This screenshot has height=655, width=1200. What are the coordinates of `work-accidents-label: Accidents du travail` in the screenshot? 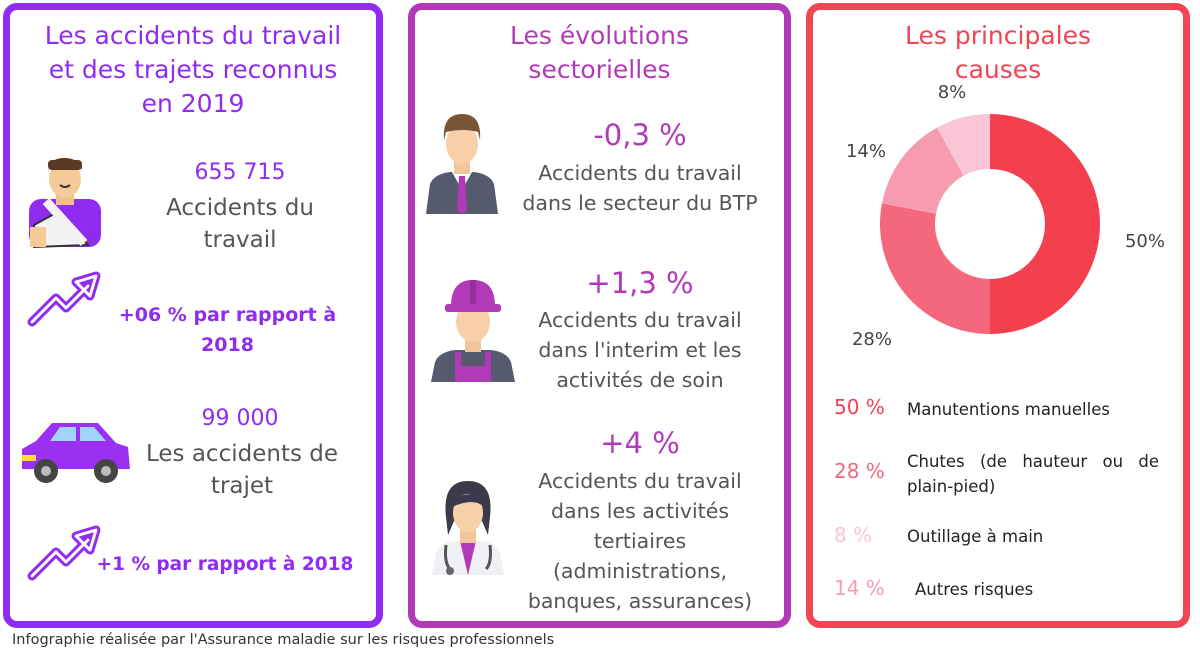 It's located at (240, 224).